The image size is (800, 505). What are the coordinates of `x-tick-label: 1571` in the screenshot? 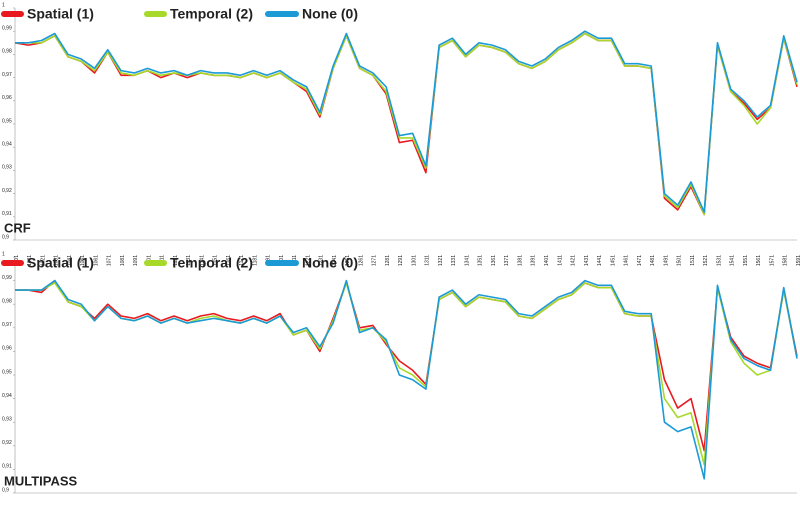 It's located at (772, 260).